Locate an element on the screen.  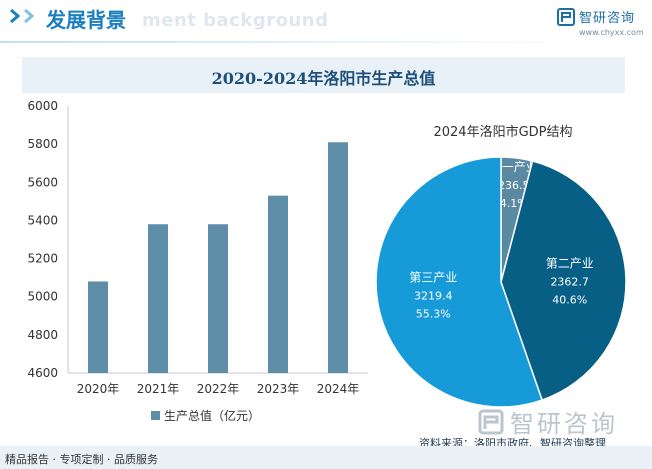
header-divider is located at coordinates (290, 42).